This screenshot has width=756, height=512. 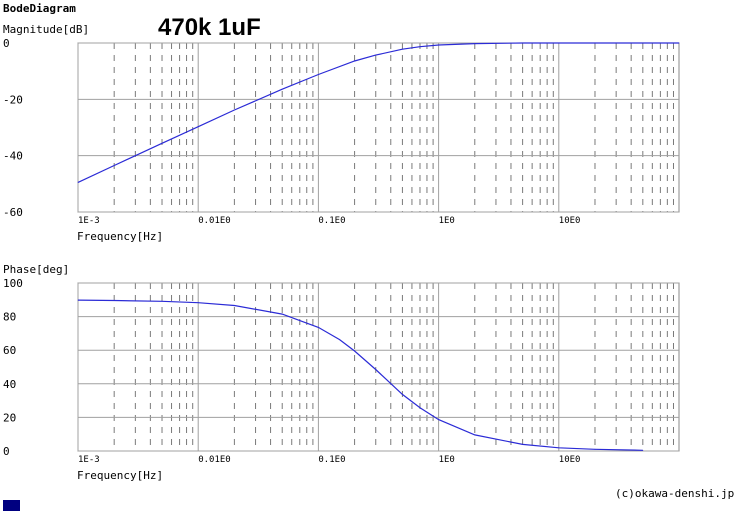 I want to click on phase-ytick-label: 20, so click(x=9, y=417).